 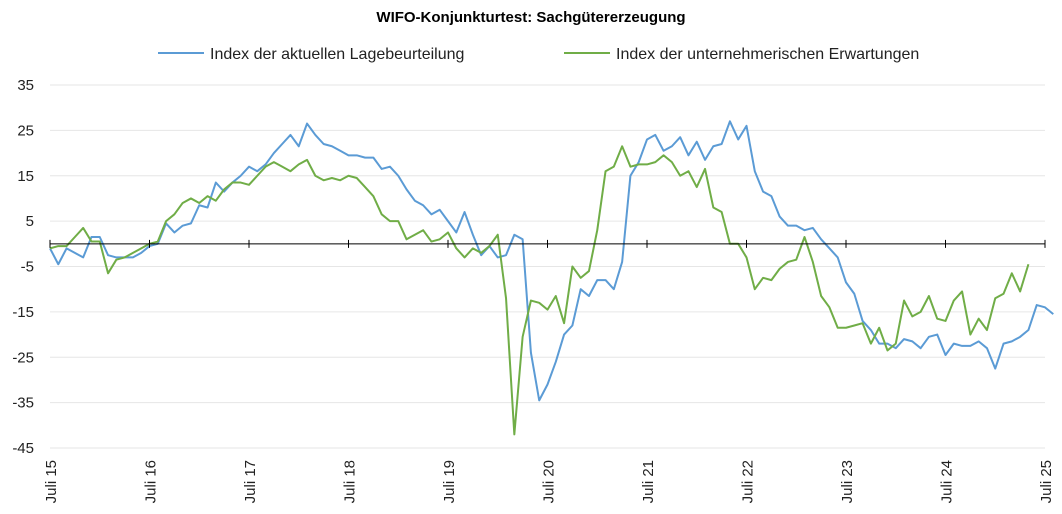 What do you see at coordinates (151, 481) in the screenshot?
I see `x-tick-label: Juli 16` at bounding box center [151, 481].